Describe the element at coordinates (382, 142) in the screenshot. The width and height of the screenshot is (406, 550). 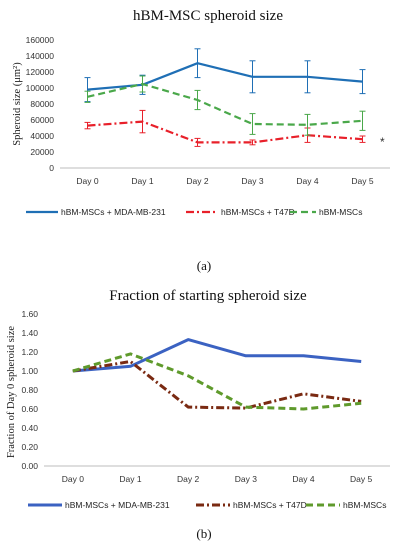
I see `chart-a-significance-marker: *` at that location.